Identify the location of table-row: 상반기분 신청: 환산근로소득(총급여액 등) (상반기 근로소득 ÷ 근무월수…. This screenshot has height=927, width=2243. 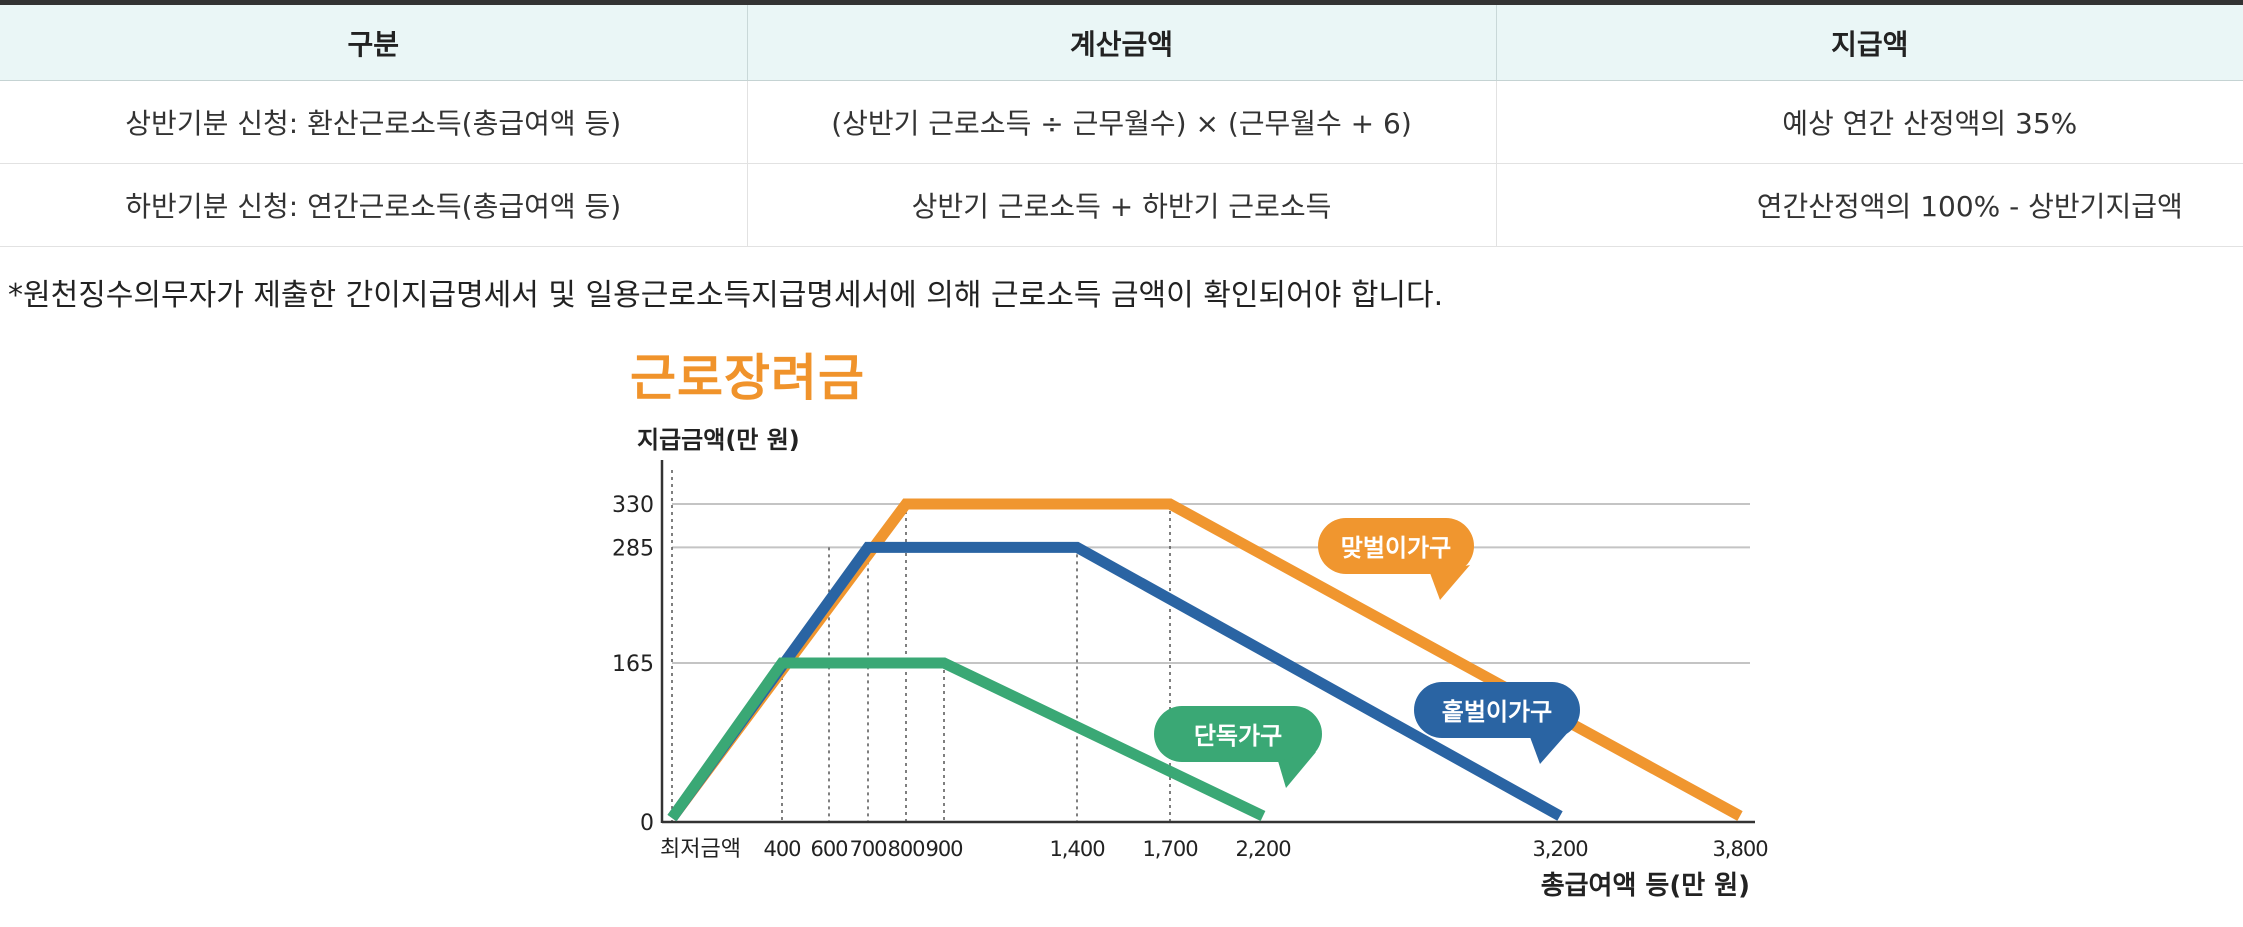
(1121, 122).